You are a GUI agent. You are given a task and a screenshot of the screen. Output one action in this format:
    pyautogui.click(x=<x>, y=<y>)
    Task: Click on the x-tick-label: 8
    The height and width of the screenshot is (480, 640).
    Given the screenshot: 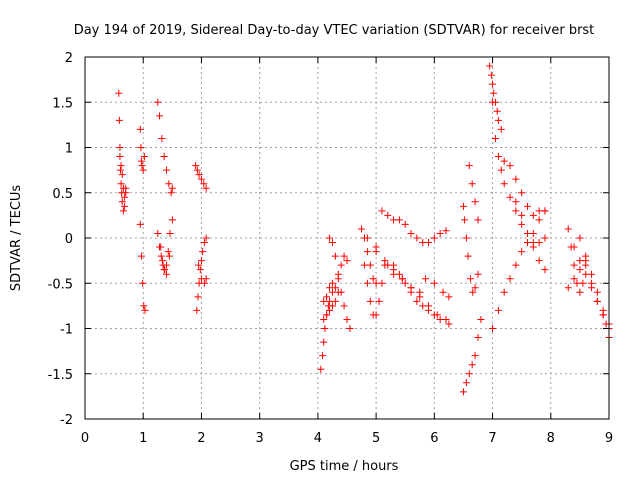 What is the action you would take?
    pyautogui.click(x=551, y=438)
    